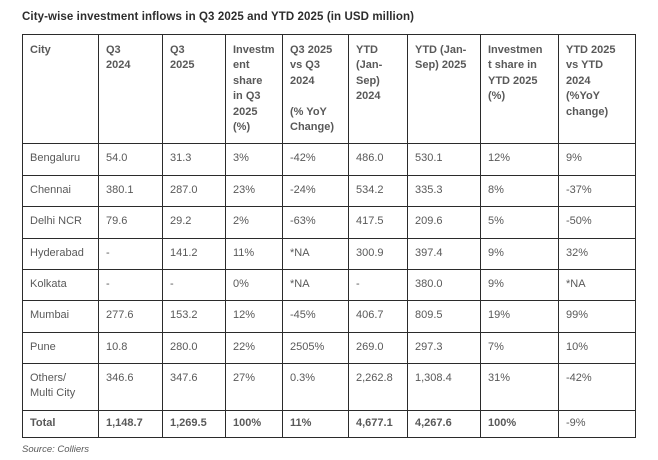 This screenshot has width=658, height=460. What do you see at coordinates (254, 89) in the screenshot?
I see `col-header-share-q3-2025: Investm ent share in Q3 2025 (%)` at bounding box center [254, 89].